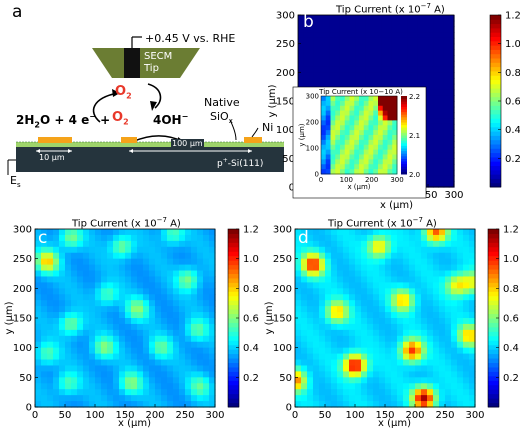 Image resolution: width=520 pixels, height=433 pixels. Describe the element at coordinates (282, 230) in the screenshot. I see `y-tick-label: 300` at that location.